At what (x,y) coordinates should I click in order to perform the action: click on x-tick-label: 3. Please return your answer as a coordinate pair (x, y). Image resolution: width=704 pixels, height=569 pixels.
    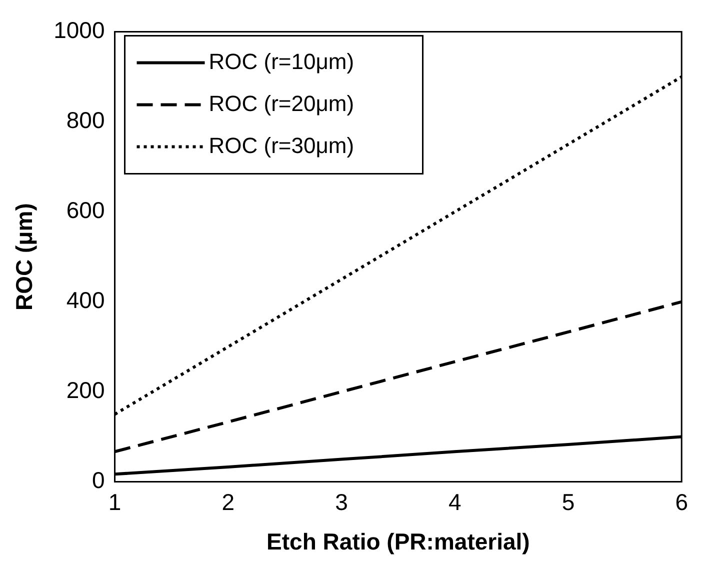
    Looking at the image, I should click on (341, 501).